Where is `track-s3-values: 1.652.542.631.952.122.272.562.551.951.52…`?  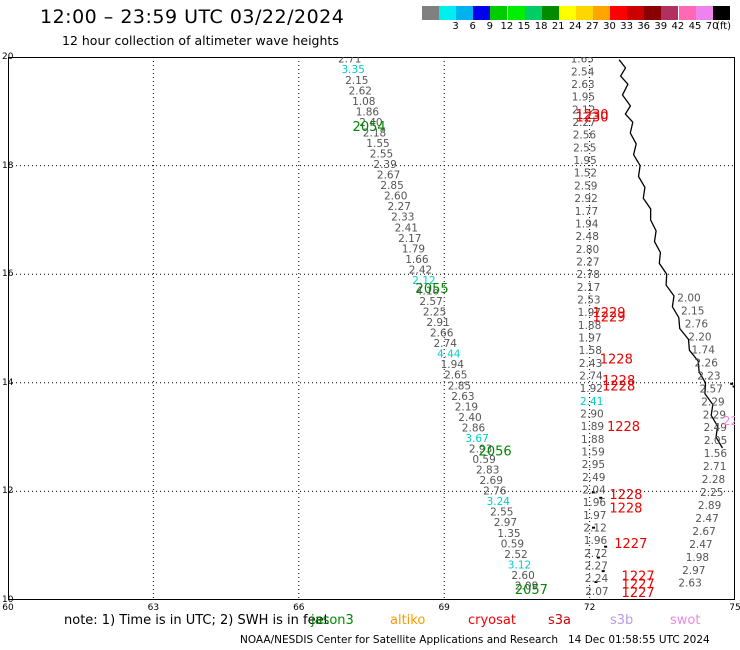 track-s3-values: 1.652.542.631.952.122.272.562.551.951.52… is located at coordinates (590, 327).